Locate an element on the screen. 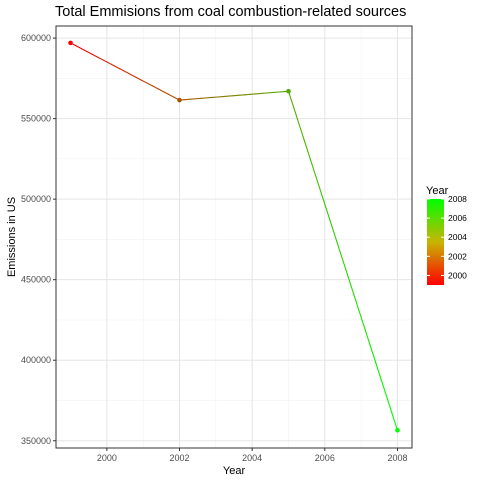 Image resolution: width=480 pixels, height=480 pixels. legend-title: Year is located at coordinates (437, 191).